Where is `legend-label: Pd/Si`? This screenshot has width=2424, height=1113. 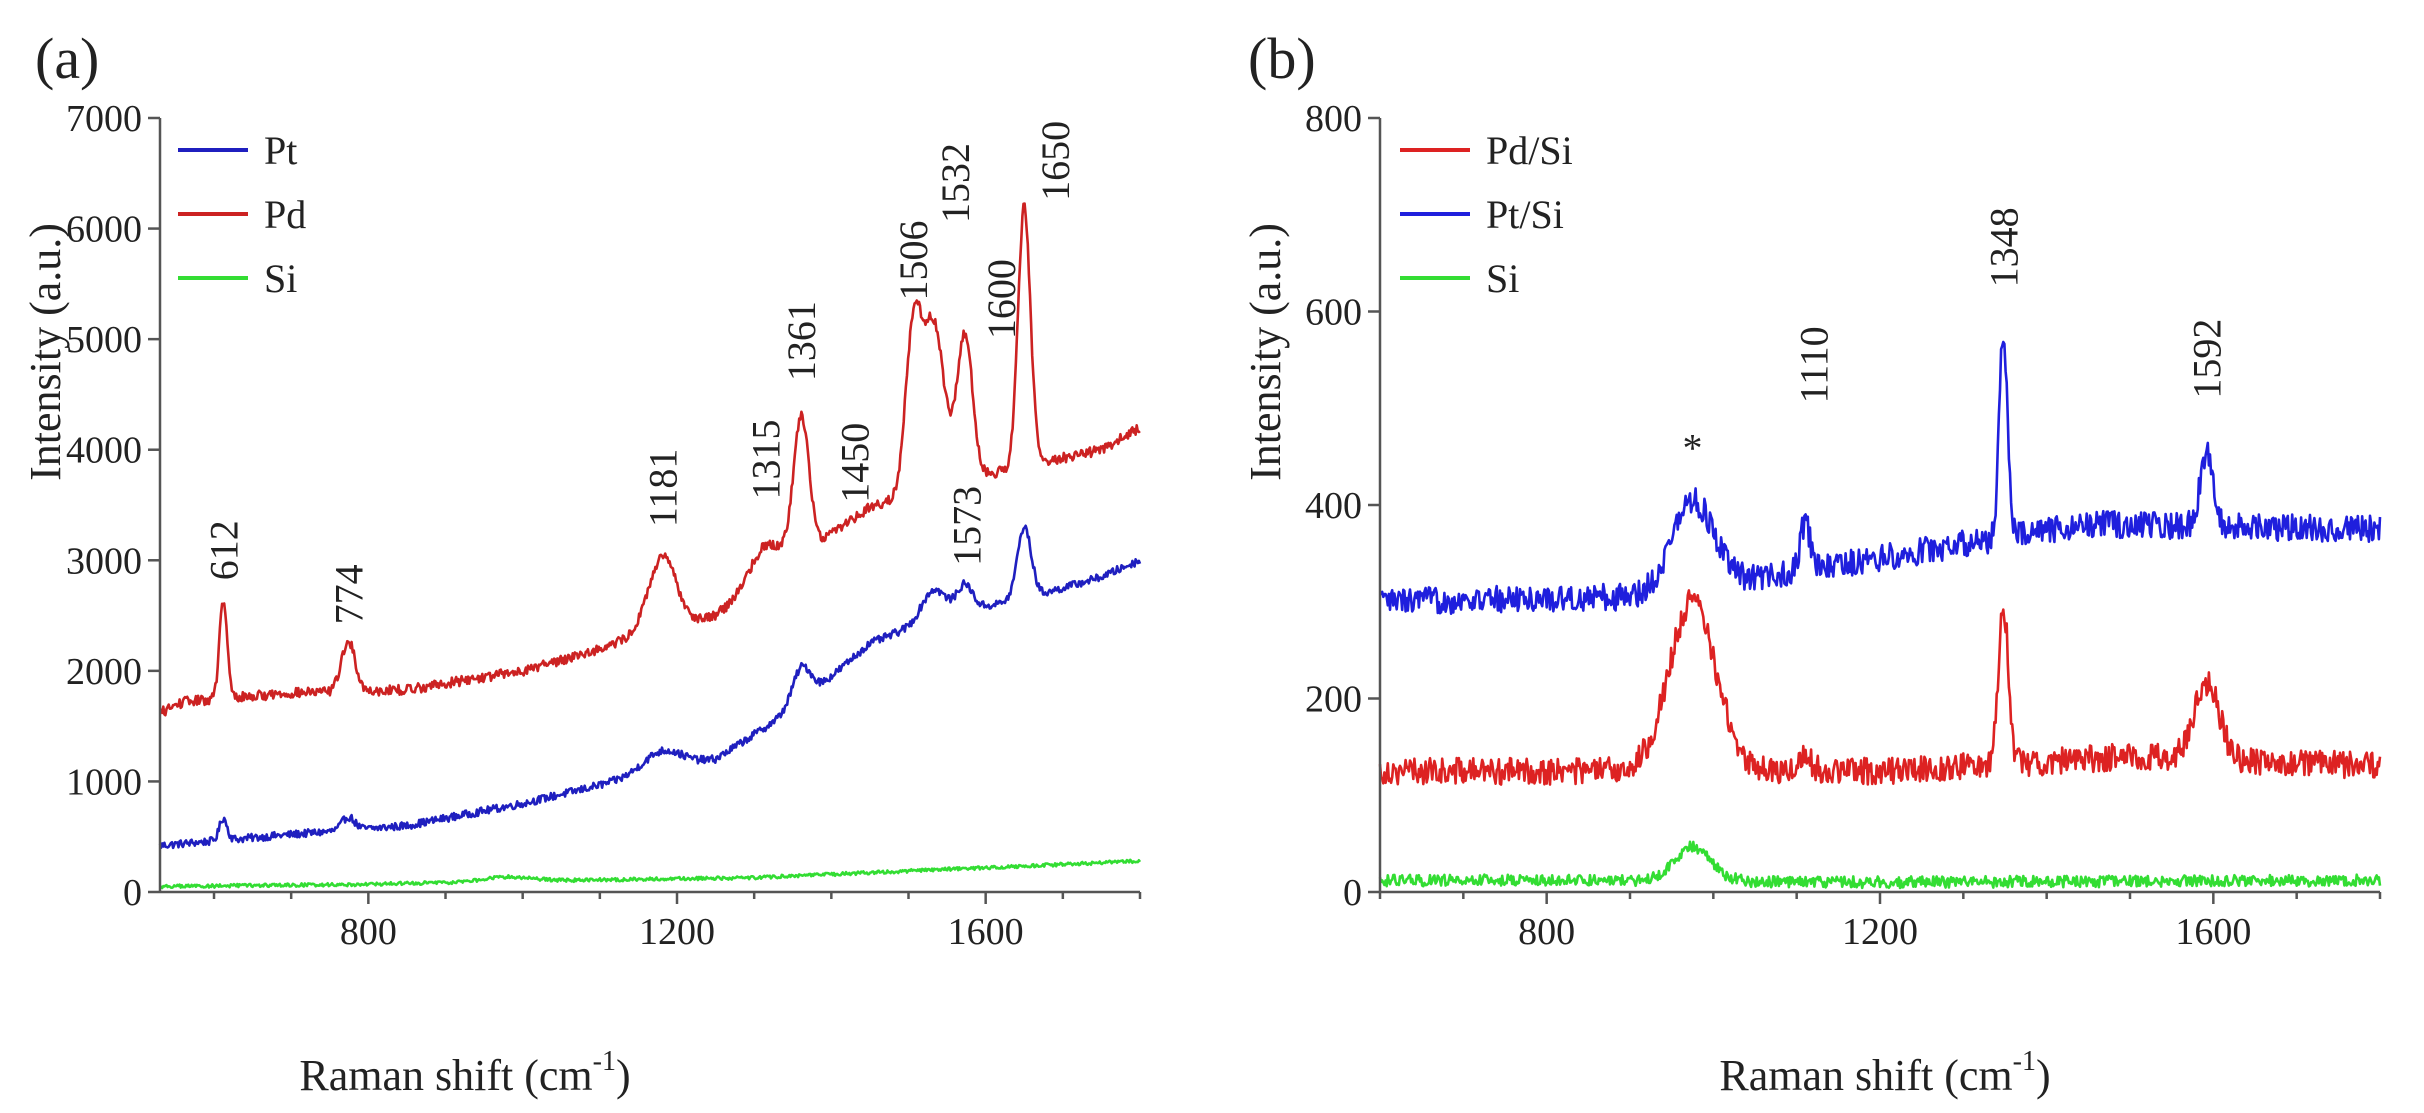 legend-label: Pd/Si is located at coordinates (1529, 150).